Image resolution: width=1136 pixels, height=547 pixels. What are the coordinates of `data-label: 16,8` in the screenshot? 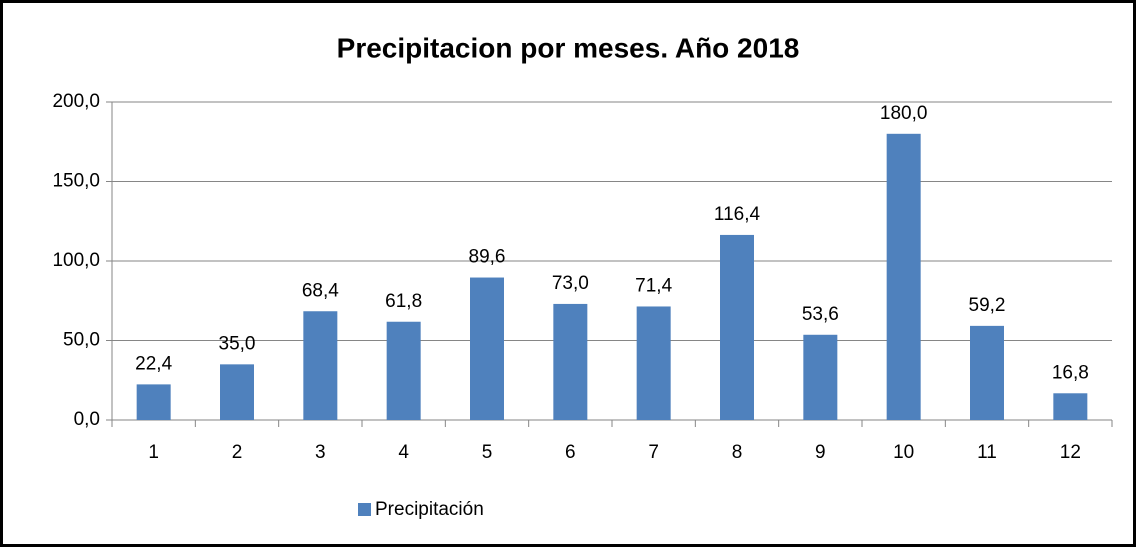 It's located at (1070, 372).